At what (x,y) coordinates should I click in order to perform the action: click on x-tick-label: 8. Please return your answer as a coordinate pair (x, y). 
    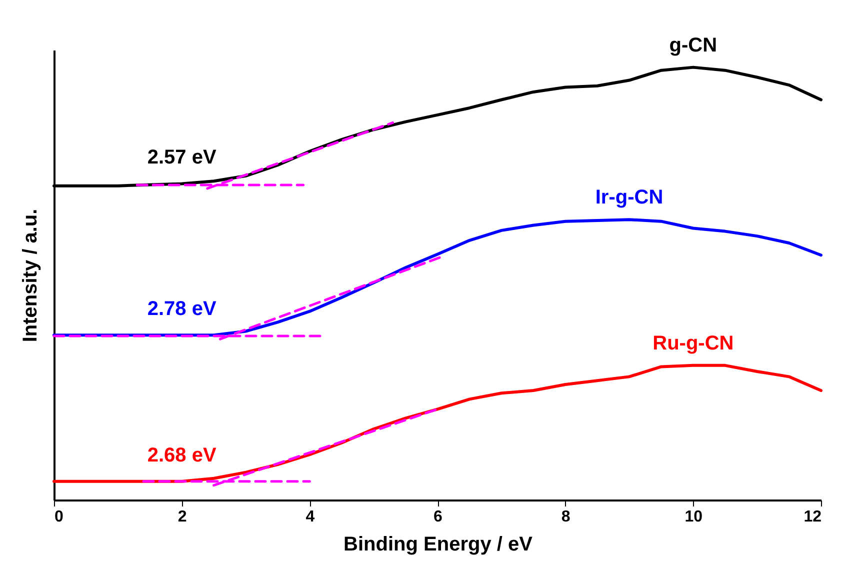
    Looking at the image, I should click on (565, 517).